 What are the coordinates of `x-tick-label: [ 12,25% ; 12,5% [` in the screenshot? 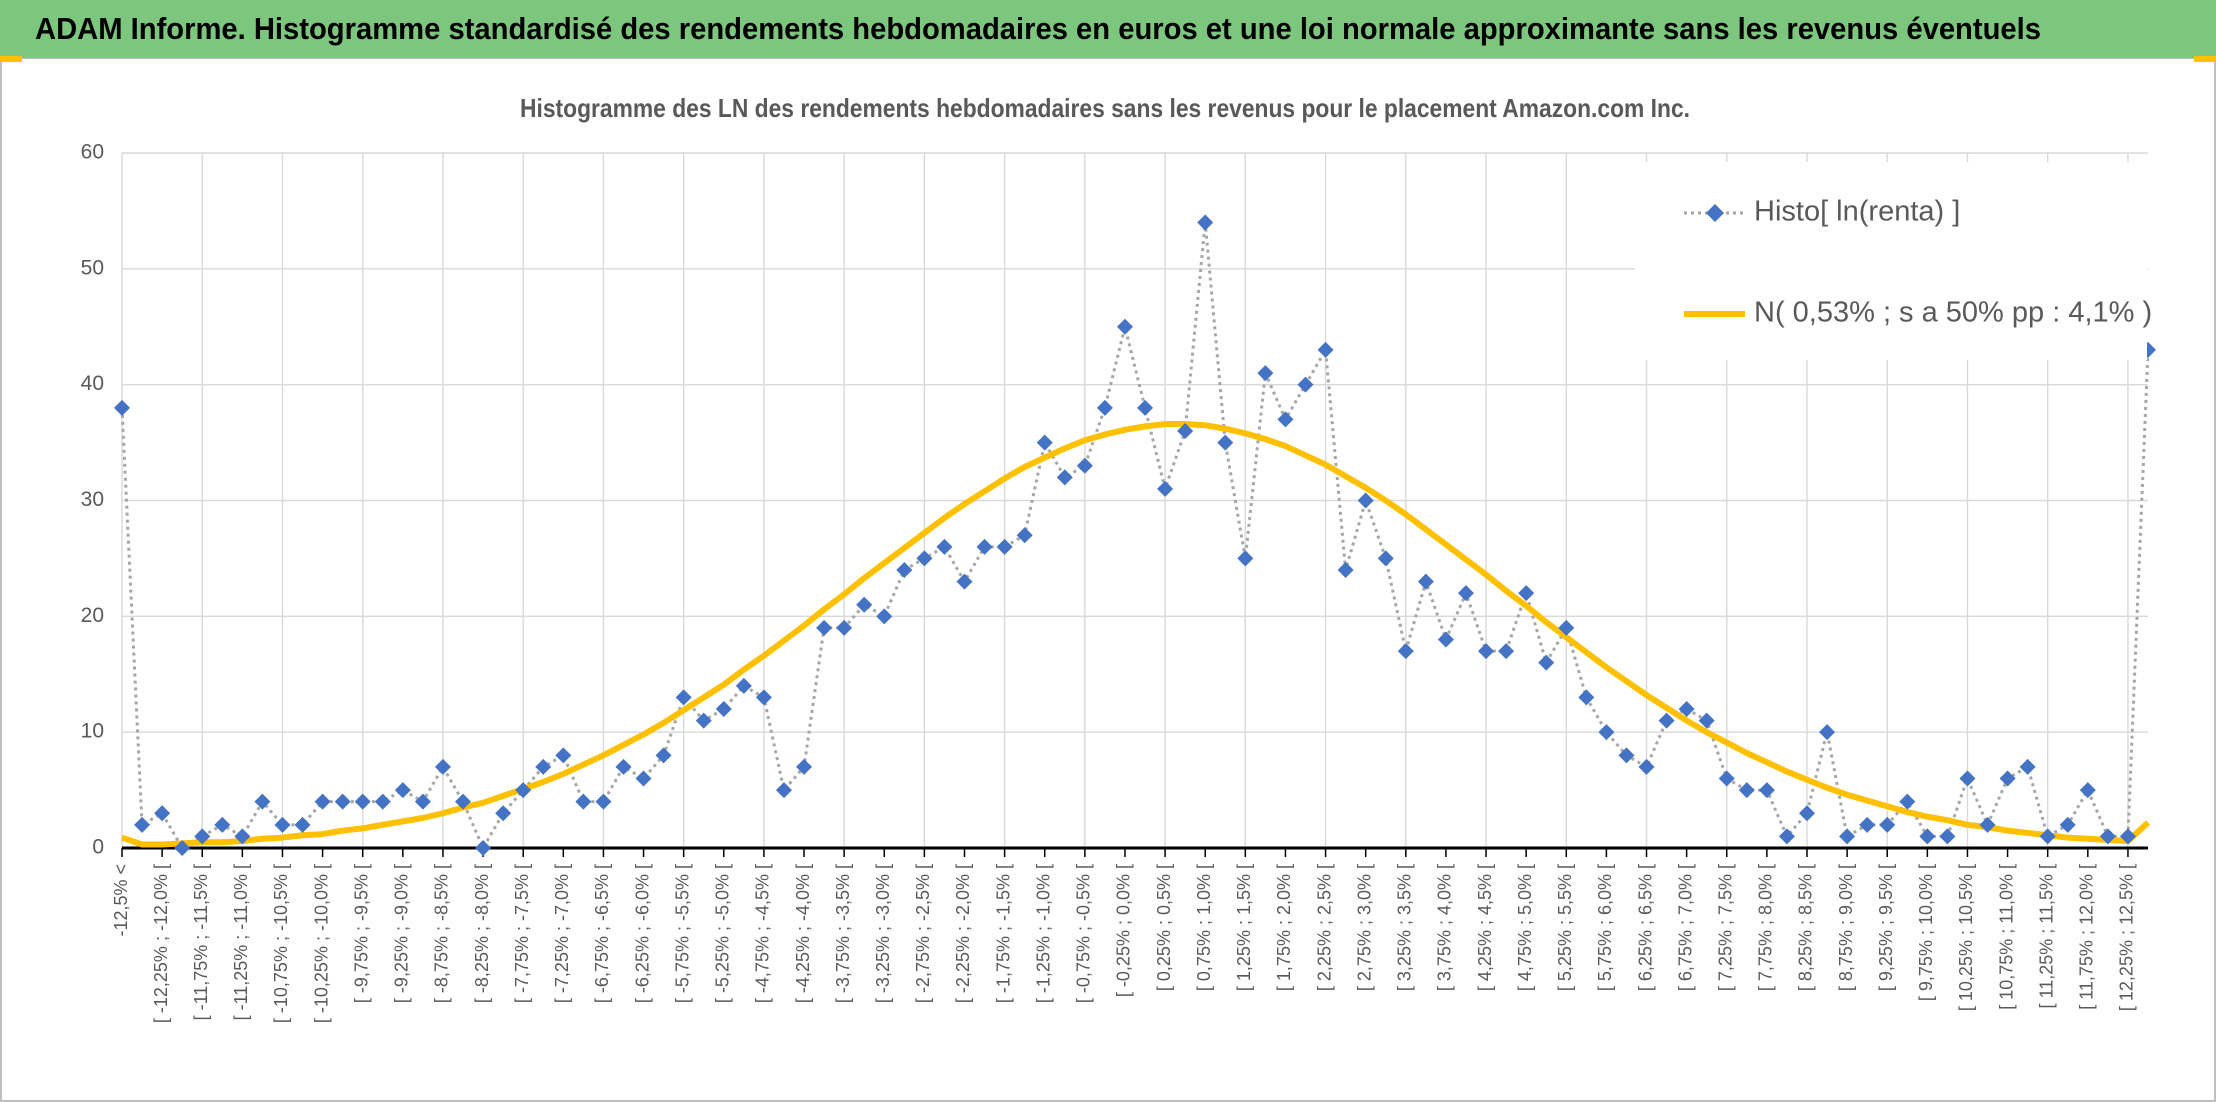 It's located at (2127, 937).